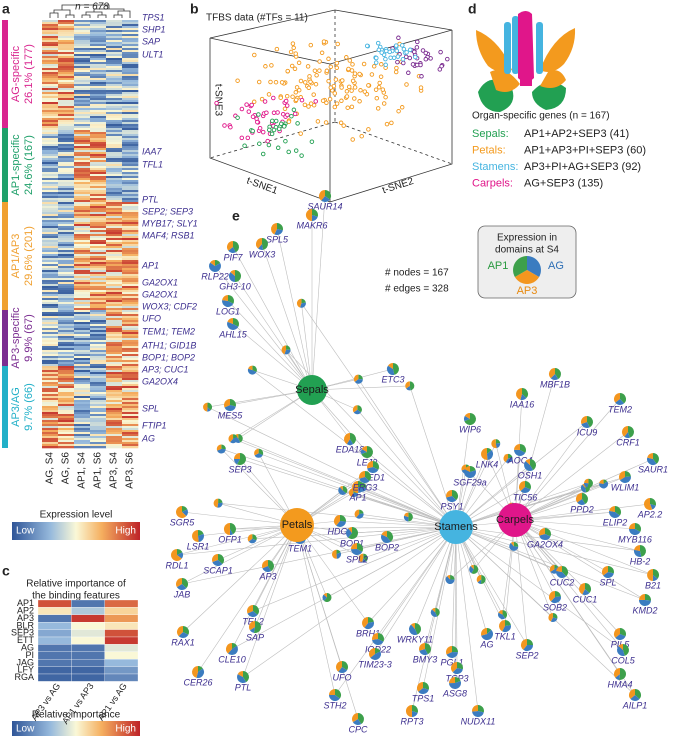  I want to click on colorbar-low: Low, so click(25, 531).